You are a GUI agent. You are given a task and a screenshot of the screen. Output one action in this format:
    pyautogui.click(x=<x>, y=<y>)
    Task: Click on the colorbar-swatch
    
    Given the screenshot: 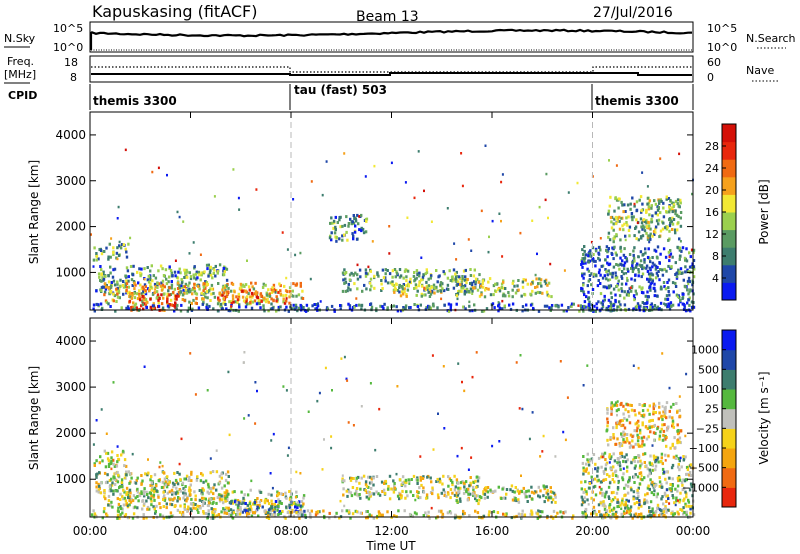 What is the action you would take?
    pyautogui.click(x=729, y=438)
    